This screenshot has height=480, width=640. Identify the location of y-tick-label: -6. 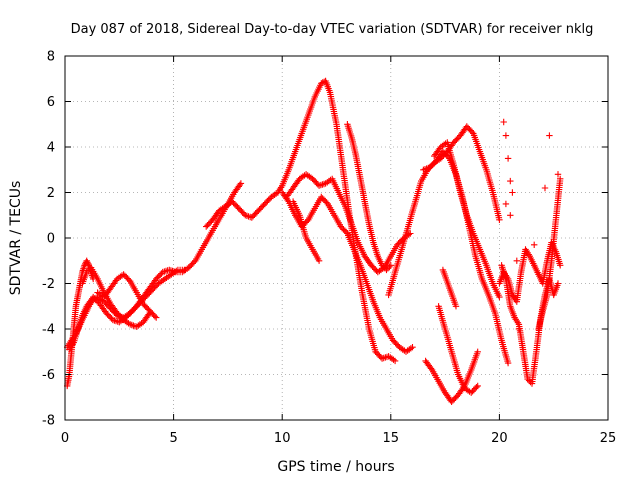
(48, 375).